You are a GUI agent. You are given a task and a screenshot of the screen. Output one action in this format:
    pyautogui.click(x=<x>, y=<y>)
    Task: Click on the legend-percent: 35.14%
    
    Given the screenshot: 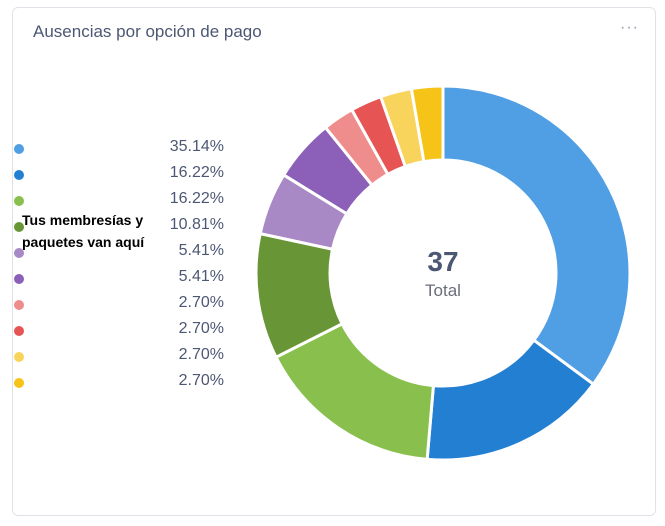 What is the action you would take?
    pyautogui.click(x=196, y=146)
    